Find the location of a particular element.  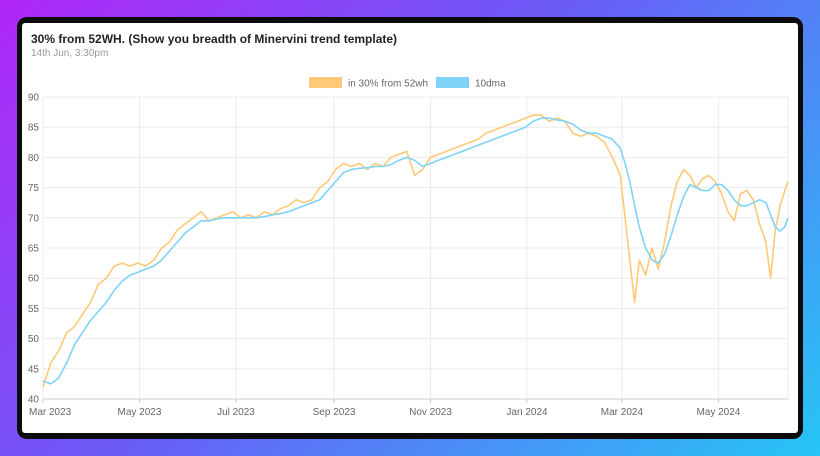

legend-label: in 30% from 52wh is located at coordinates (388, 84).